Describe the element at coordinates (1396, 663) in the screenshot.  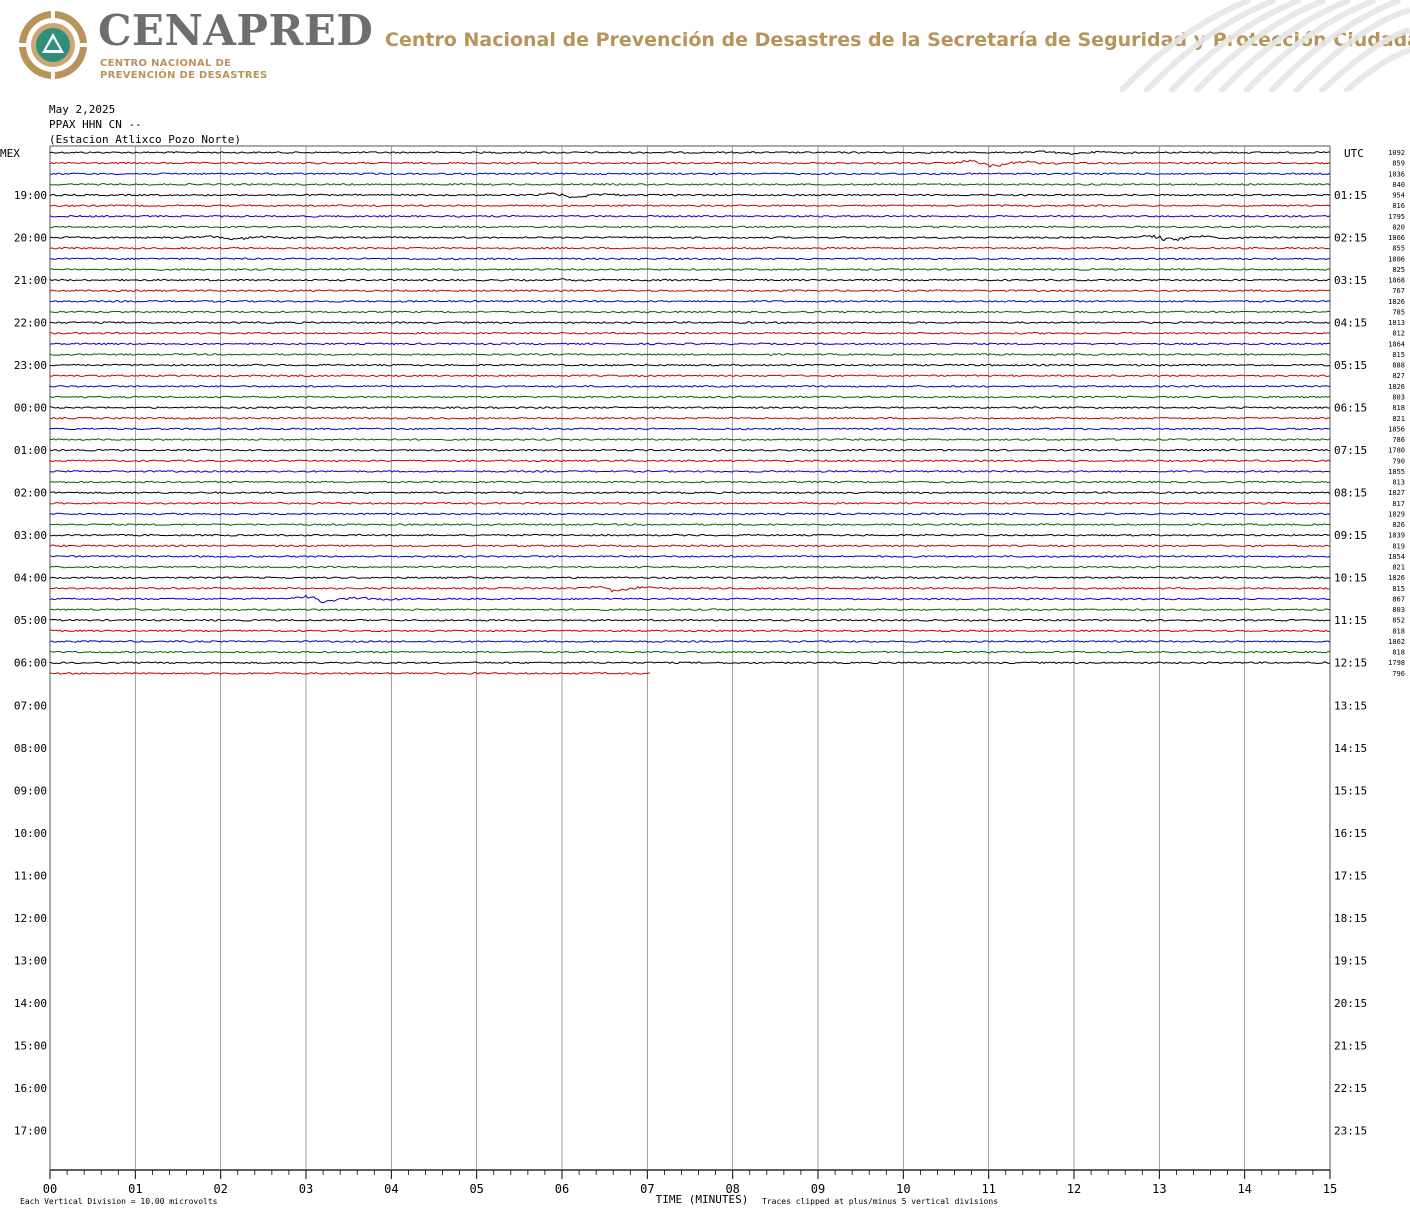
I see `trace-value-label: 1798` at that location.